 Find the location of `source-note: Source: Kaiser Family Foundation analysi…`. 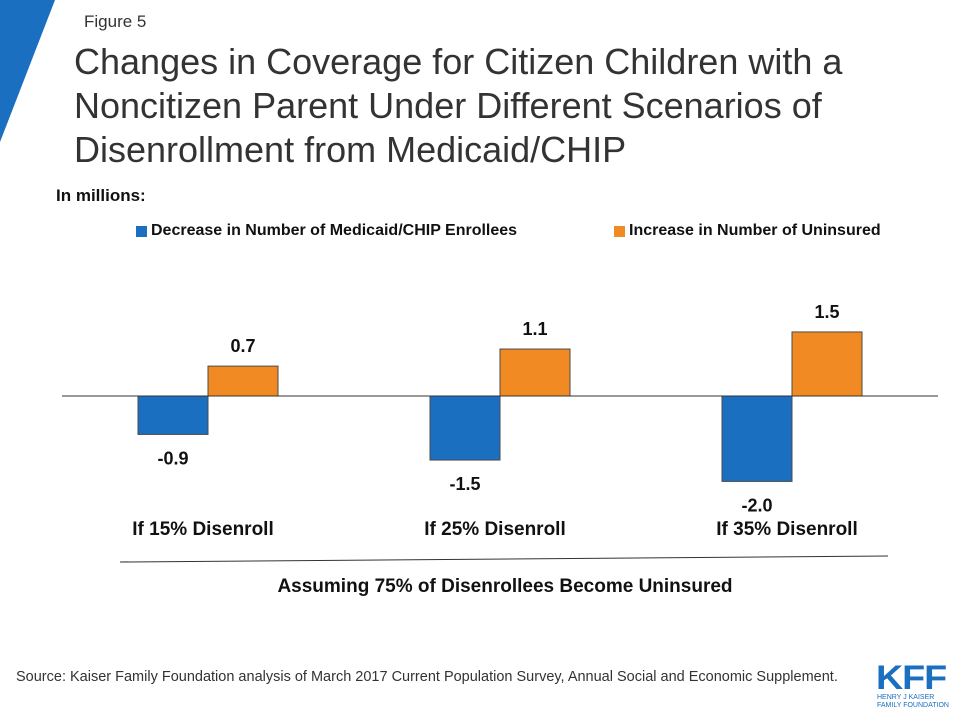

source-note: Source: Kaiser Family Foundation analysi… is located at coordinates (427, 677).